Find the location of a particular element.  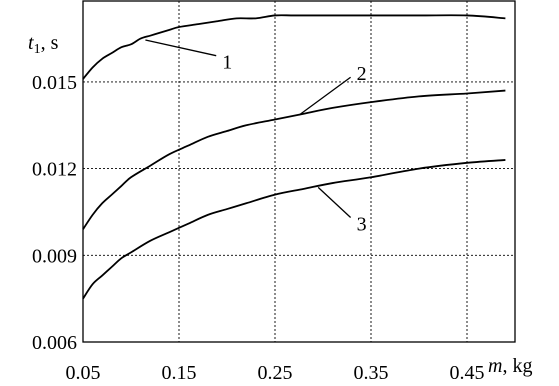

x-tick-label: 0.15 is located at coordinates (179, 373).